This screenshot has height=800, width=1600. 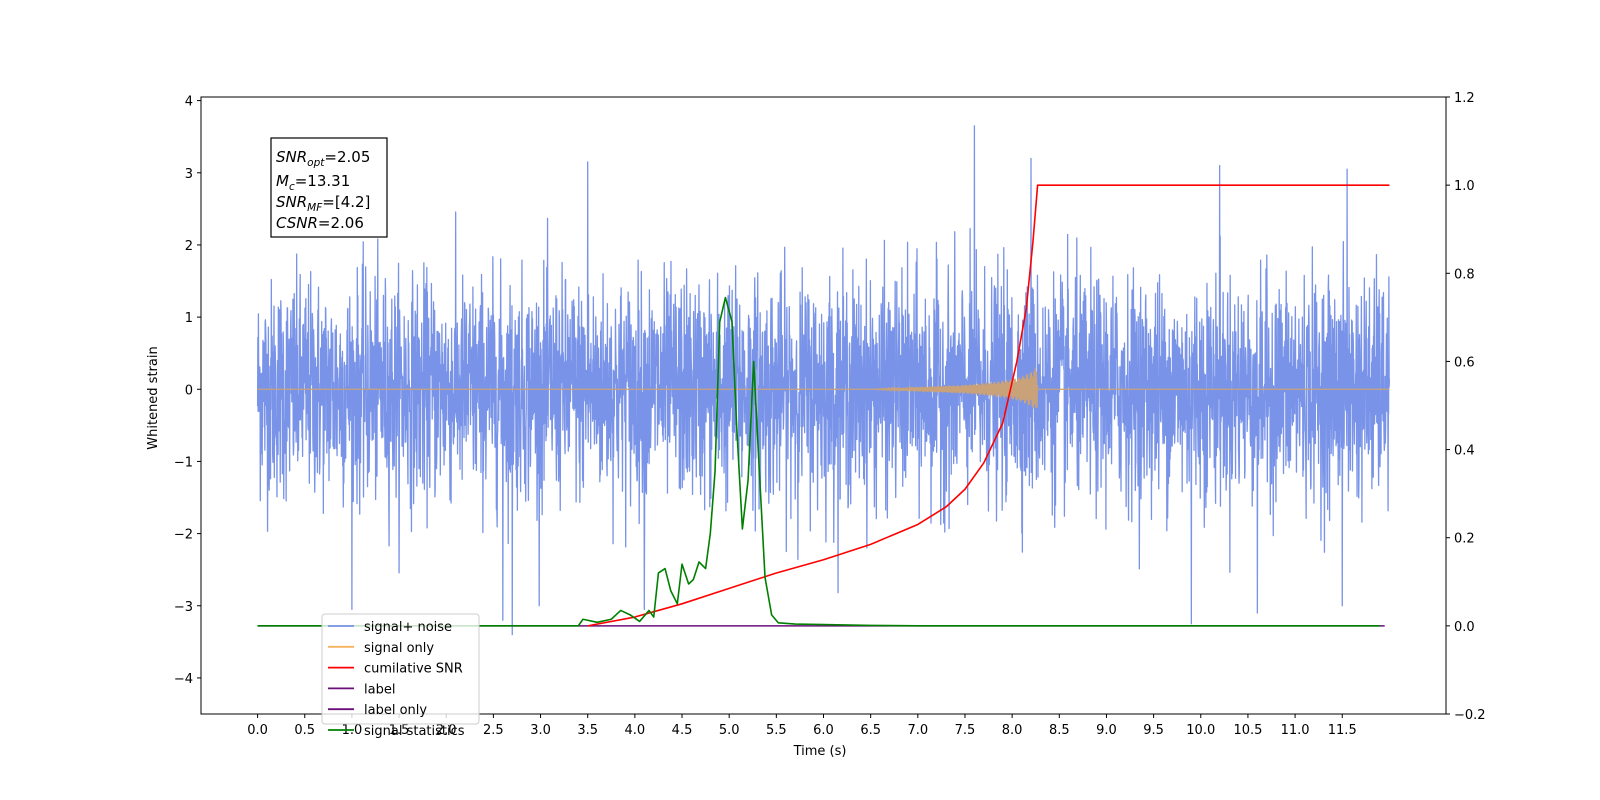 What do you see at coordinates (1464, 186) in the screenshot?
I see `y2-tick-label: 1.0` at bounding box center [1464, 186].